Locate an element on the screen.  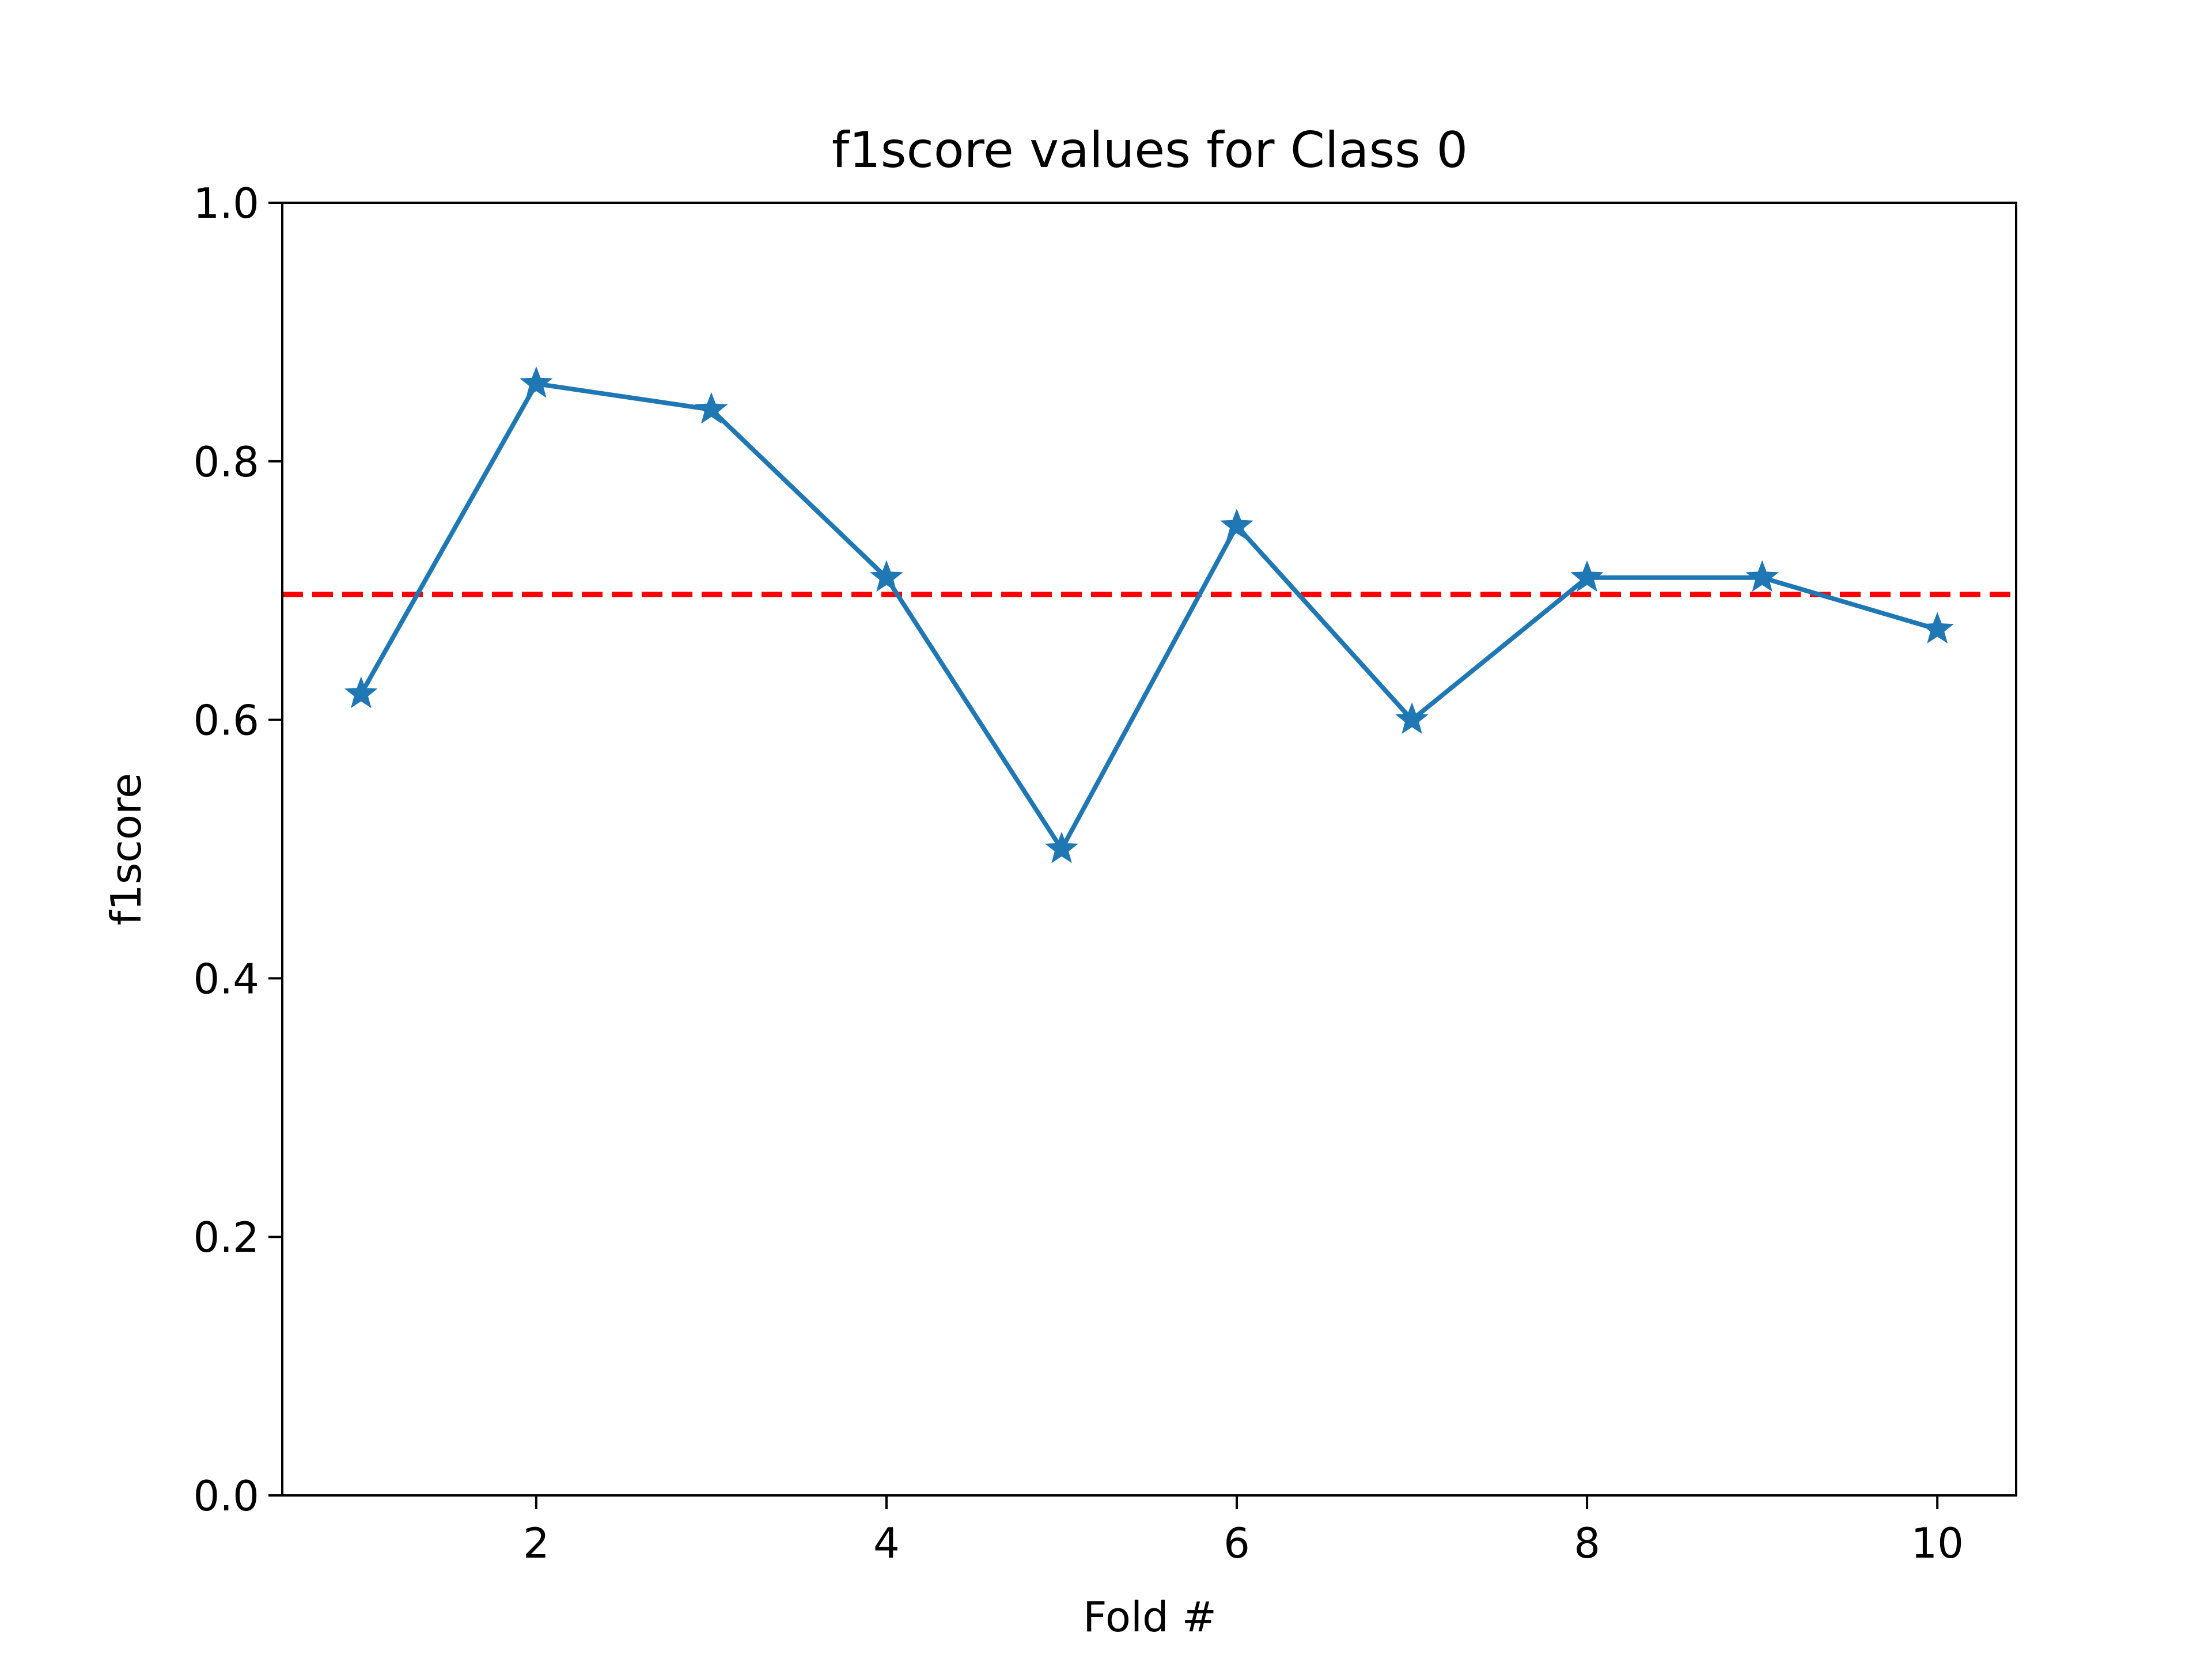
x-tick-label: 10 is located at coordinates (1937, 1543).